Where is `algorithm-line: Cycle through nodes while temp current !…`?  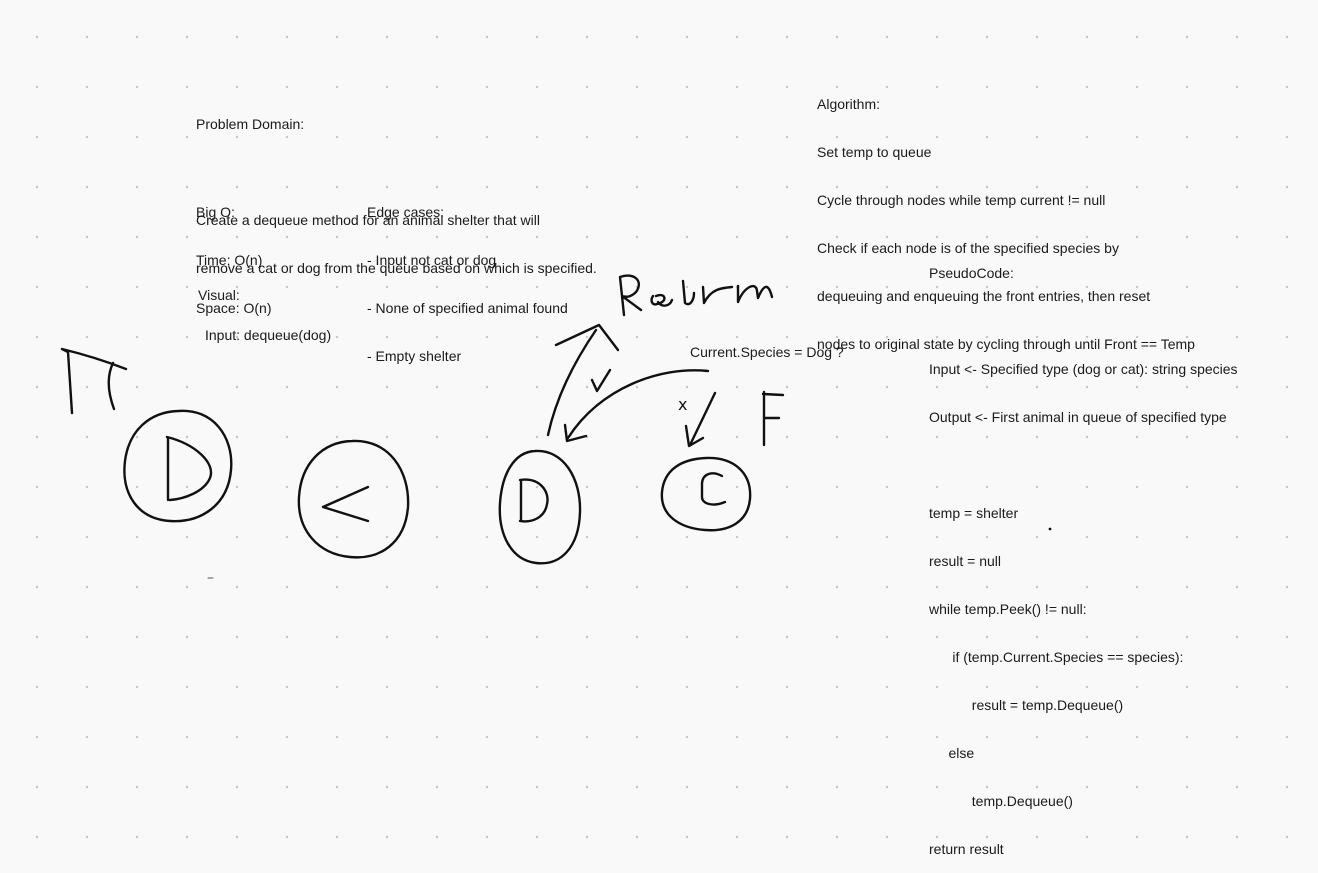 algorithm-line: Cycle through nodes while temp current !… is located at coordinates (961, 200).